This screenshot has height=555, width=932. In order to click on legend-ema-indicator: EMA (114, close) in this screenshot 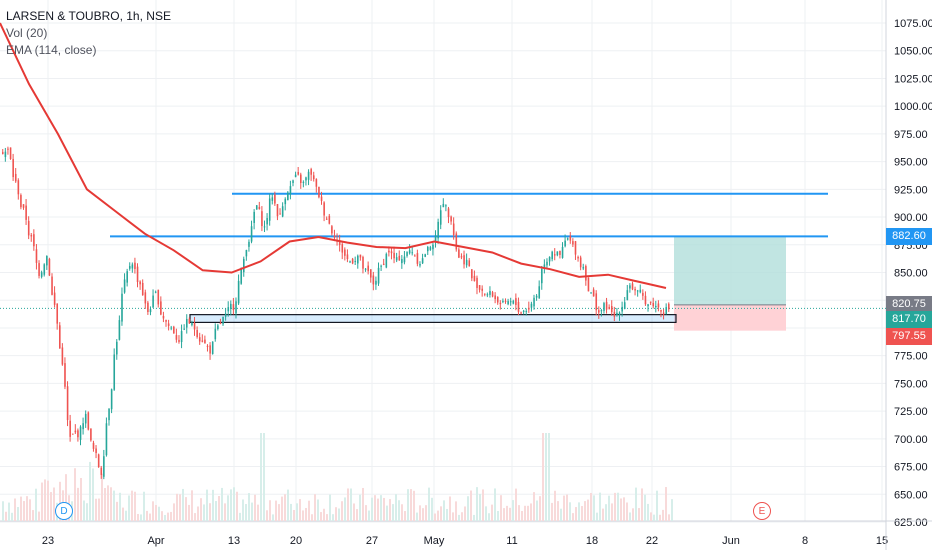, I will do `click(51, 50)`.